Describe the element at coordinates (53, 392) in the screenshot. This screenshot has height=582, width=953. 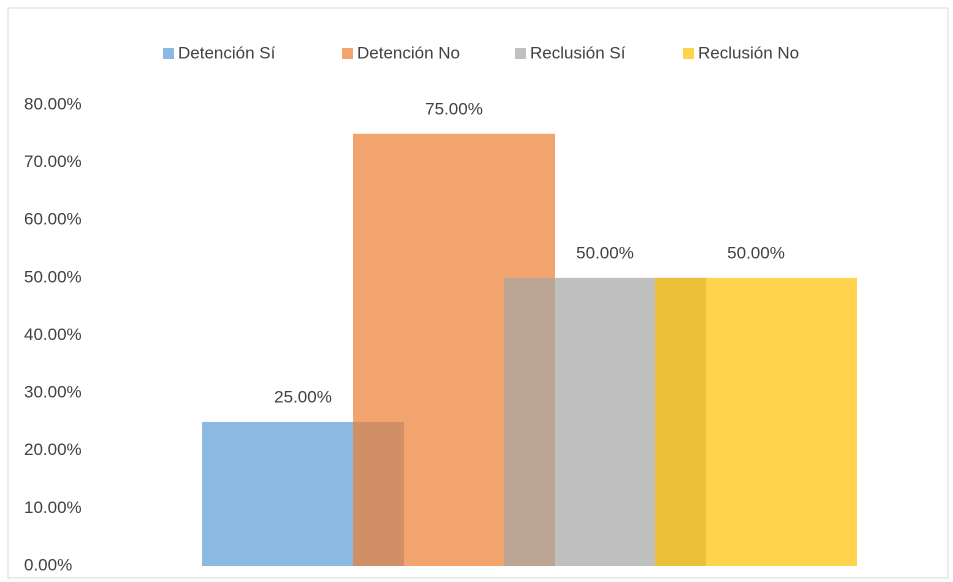
I see `y-tick-label: 30.00%` at that location.